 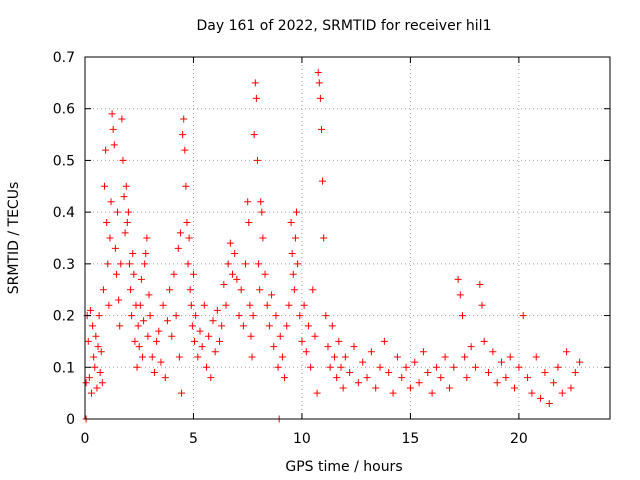 I want to click on y-tick-label: 0.1, so click(x=64, y=368).